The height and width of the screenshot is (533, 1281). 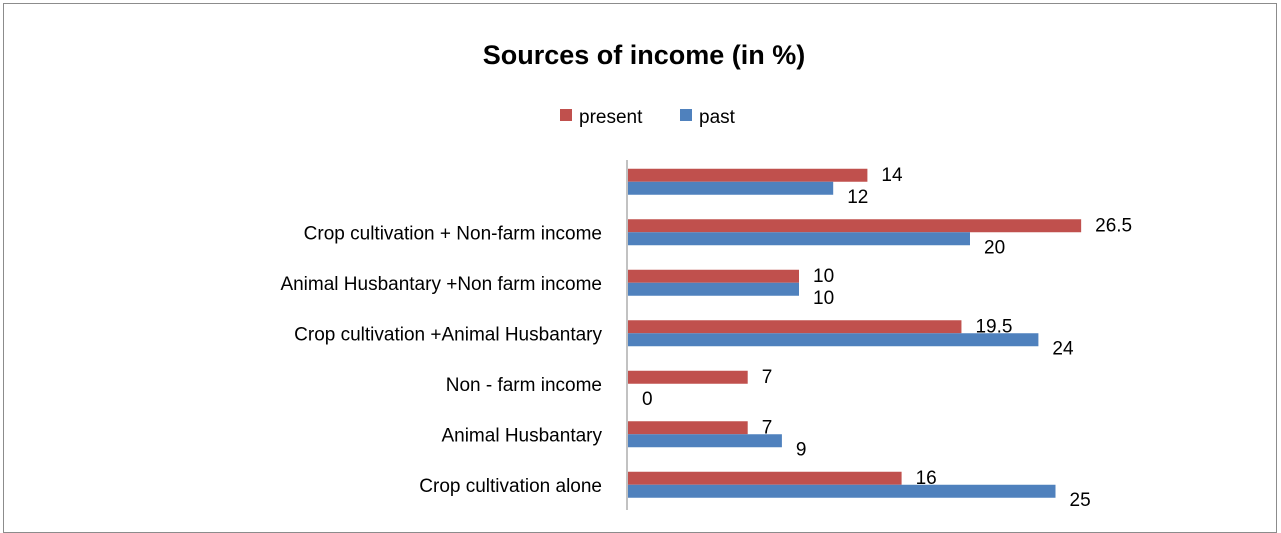 What do you see at coordinates (1080, 500) in the screenshot?
I see `data-label-past: 25` at bounding box center [1080, 500].